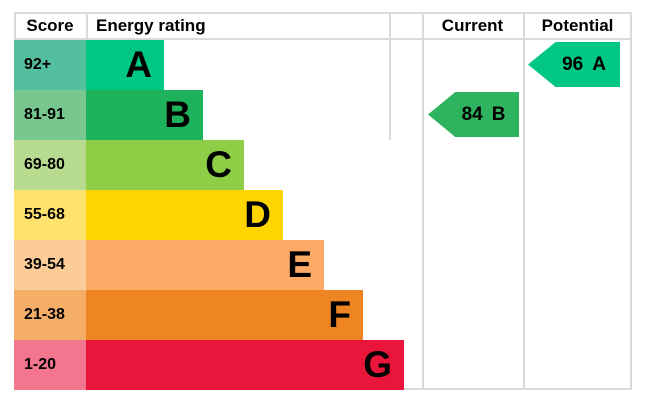  Describe the element at coordinates (177, 114) in the screenshot. I see `band-letter: B` at that location.